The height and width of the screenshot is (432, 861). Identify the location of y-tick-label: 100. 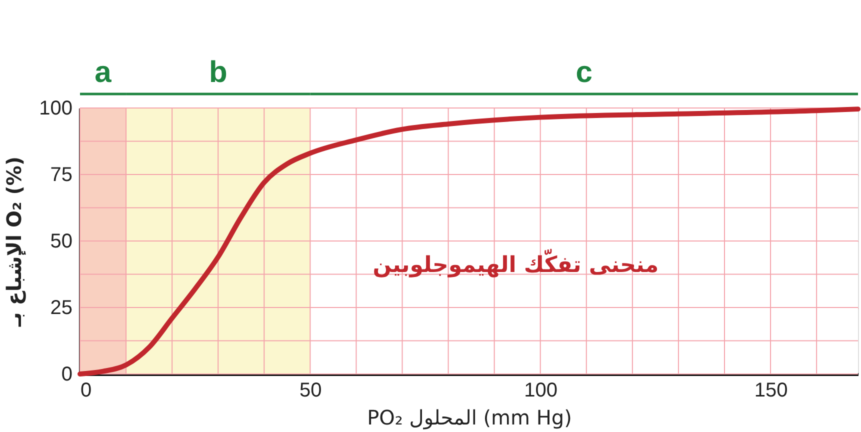
(55, 109).